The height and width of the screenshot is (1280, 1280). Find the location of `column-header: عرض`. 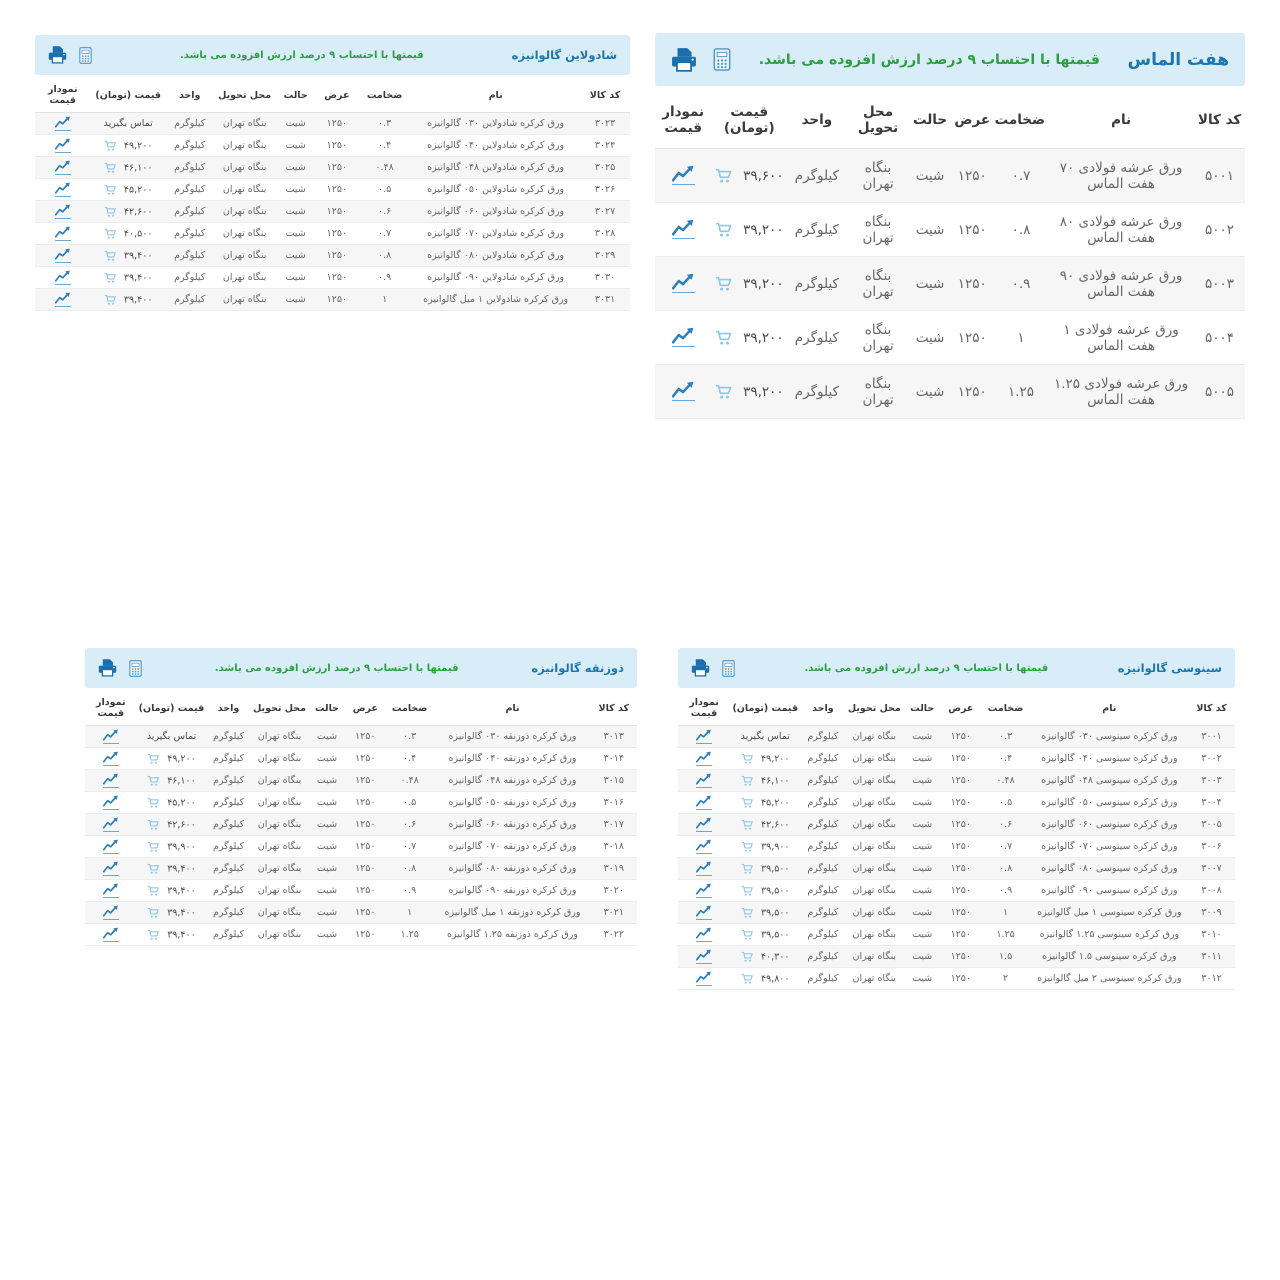

column-header: عرض is located at coordinates (336, 95).